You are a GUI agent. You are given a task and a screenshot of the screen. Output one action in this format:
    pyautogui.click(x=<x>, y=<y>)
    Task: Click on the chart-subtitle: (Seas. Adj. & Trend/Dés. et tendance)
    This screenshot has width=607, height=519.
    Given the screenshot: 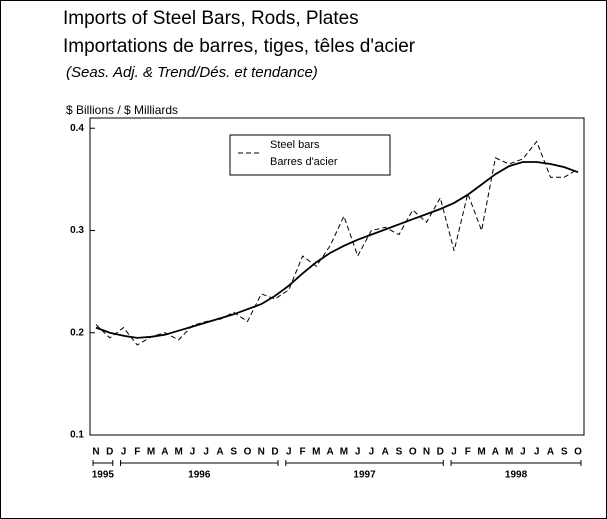 What is the action you would take?
    pyautogui.click(x=192, y=72)
    